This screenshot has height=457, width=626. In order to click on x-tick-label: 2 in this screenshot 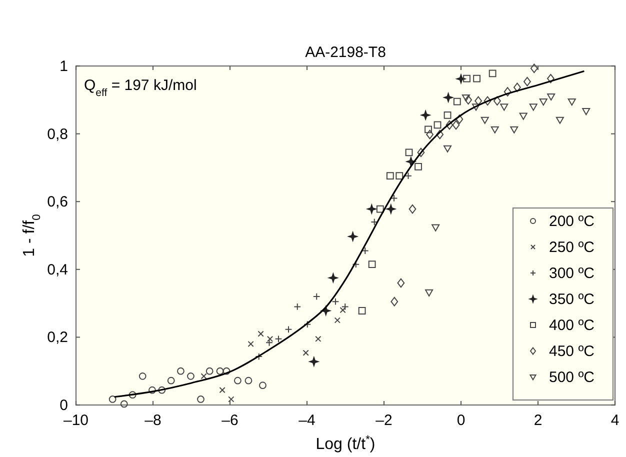, I will do `click(538, 420)`.